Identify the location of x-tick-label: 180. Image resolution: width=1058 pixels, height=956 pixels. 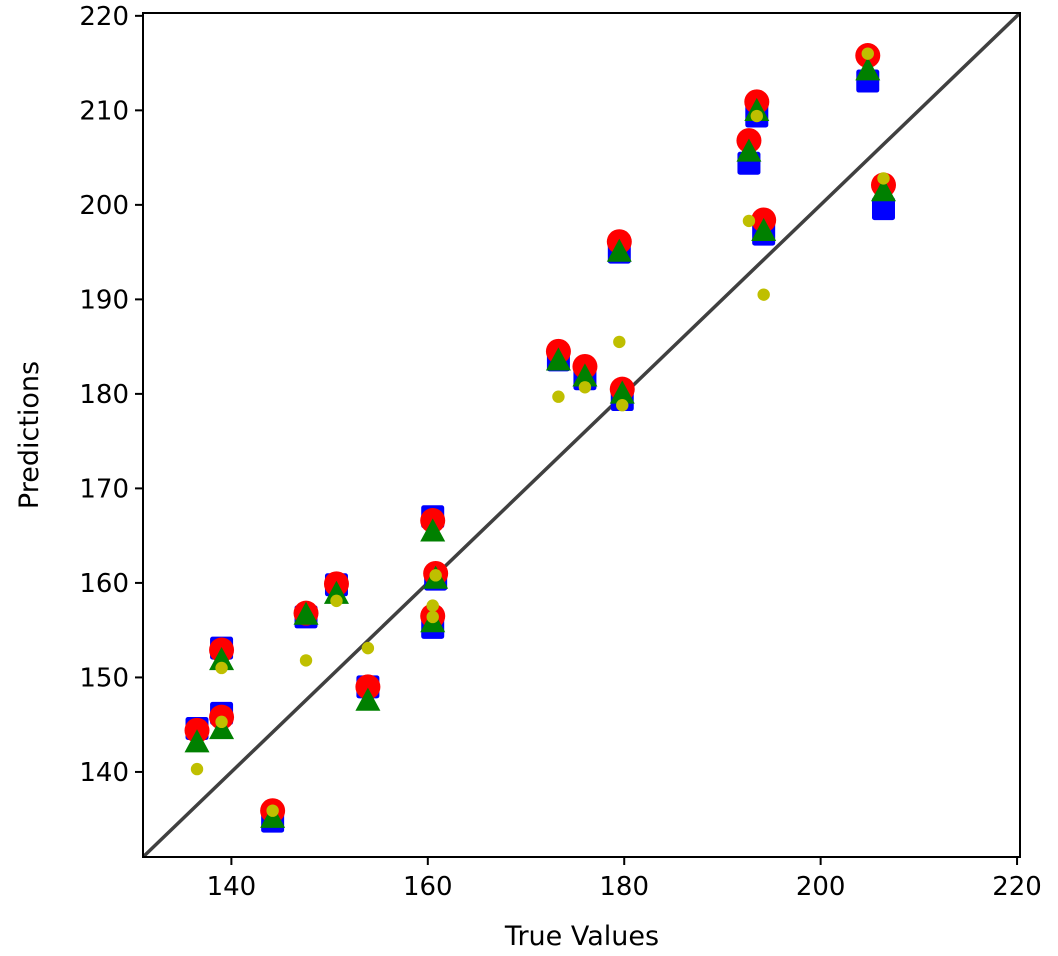
(624, 887).